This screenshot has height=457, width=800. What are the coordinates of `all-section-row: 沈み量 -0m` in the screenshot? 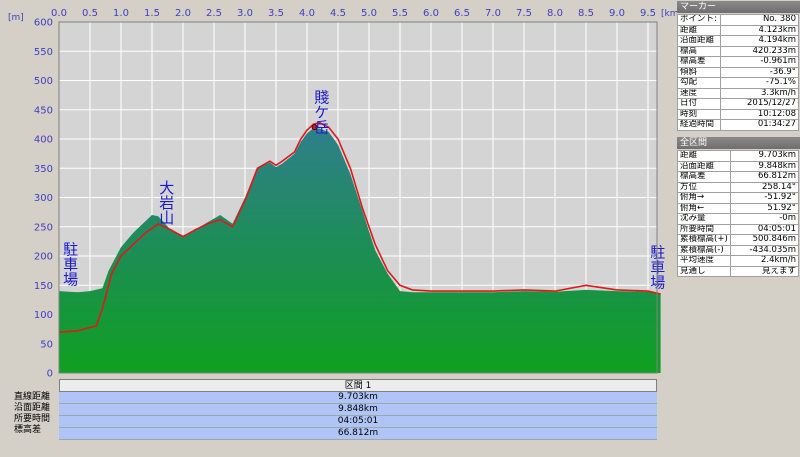 It's located at (738, 219).